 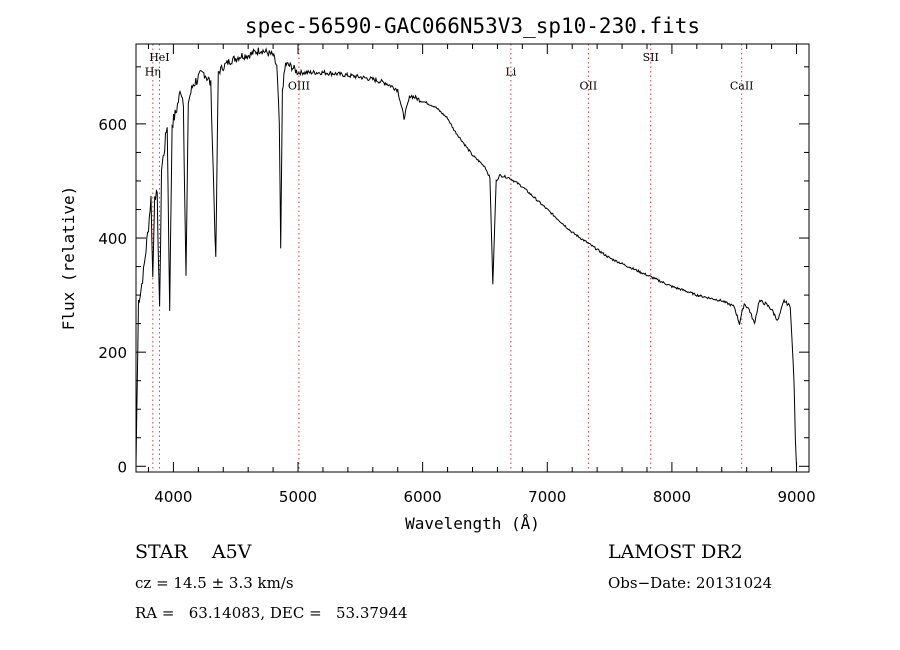 What do you see at coordinates (173, 497) in the screenshot?
I see `x-tick-label: 4000` at bounding box center [173, 497].